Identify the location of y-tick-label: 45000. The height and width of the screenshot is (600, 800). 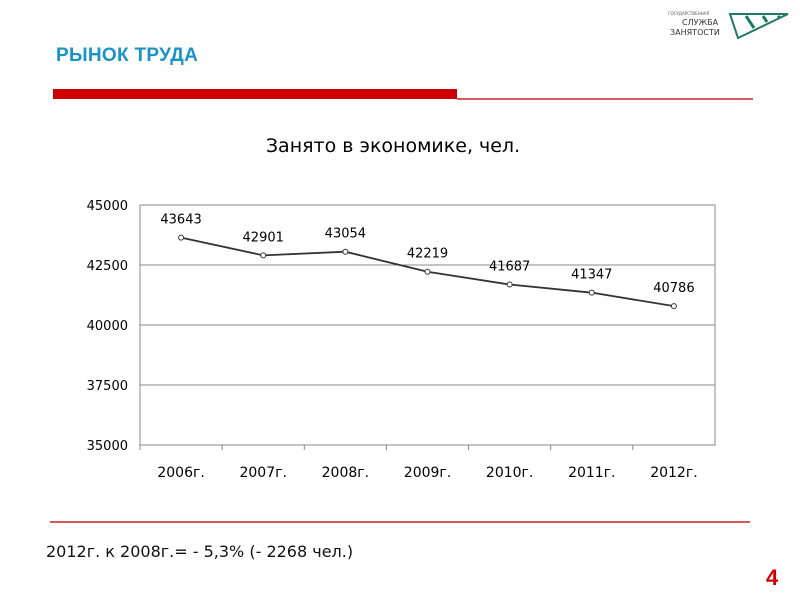
(107, 206).